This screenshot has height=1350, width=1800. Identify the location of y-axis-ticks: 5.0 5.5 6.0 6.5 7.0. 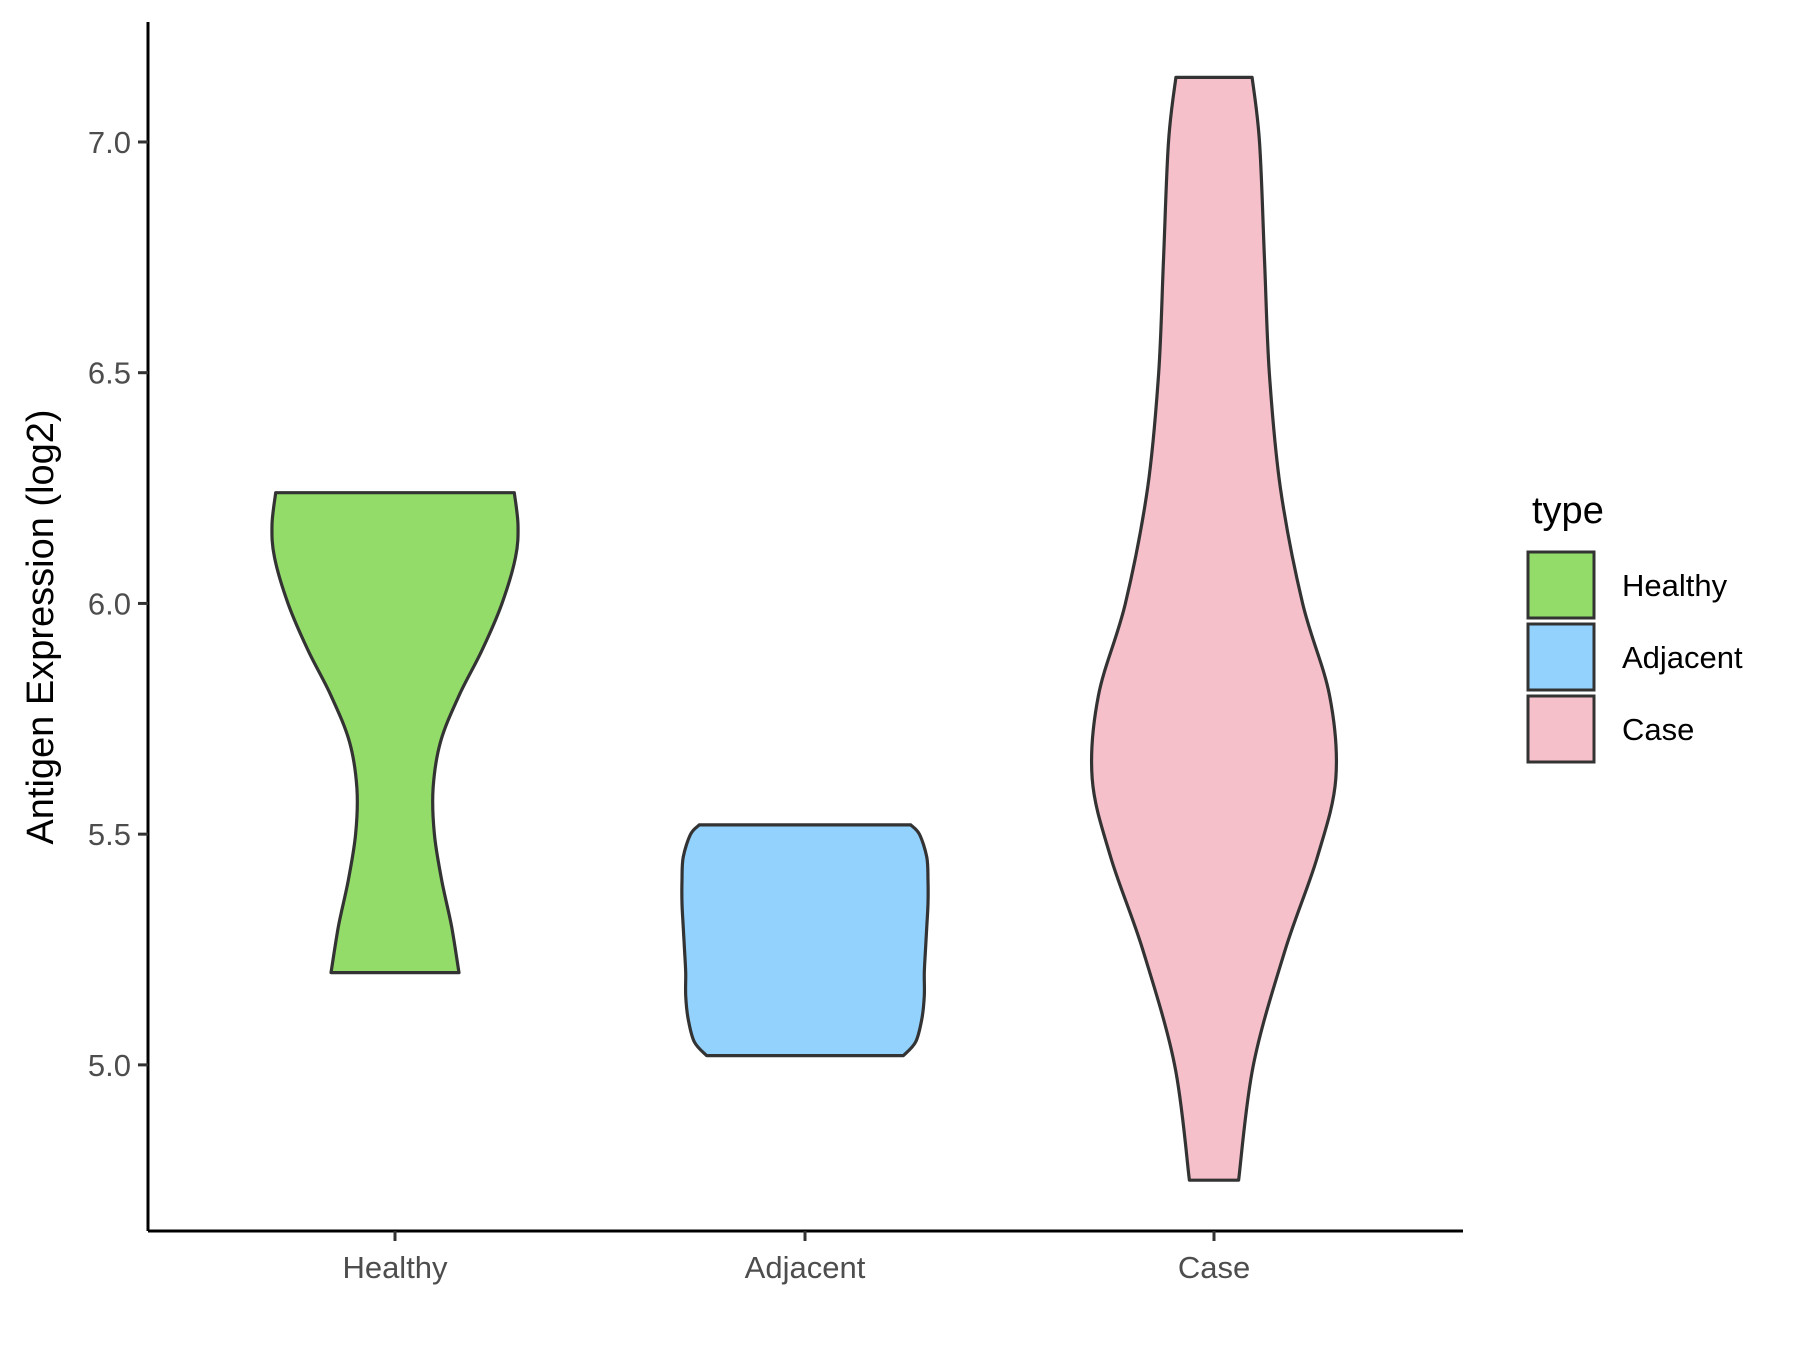
(118, 604).